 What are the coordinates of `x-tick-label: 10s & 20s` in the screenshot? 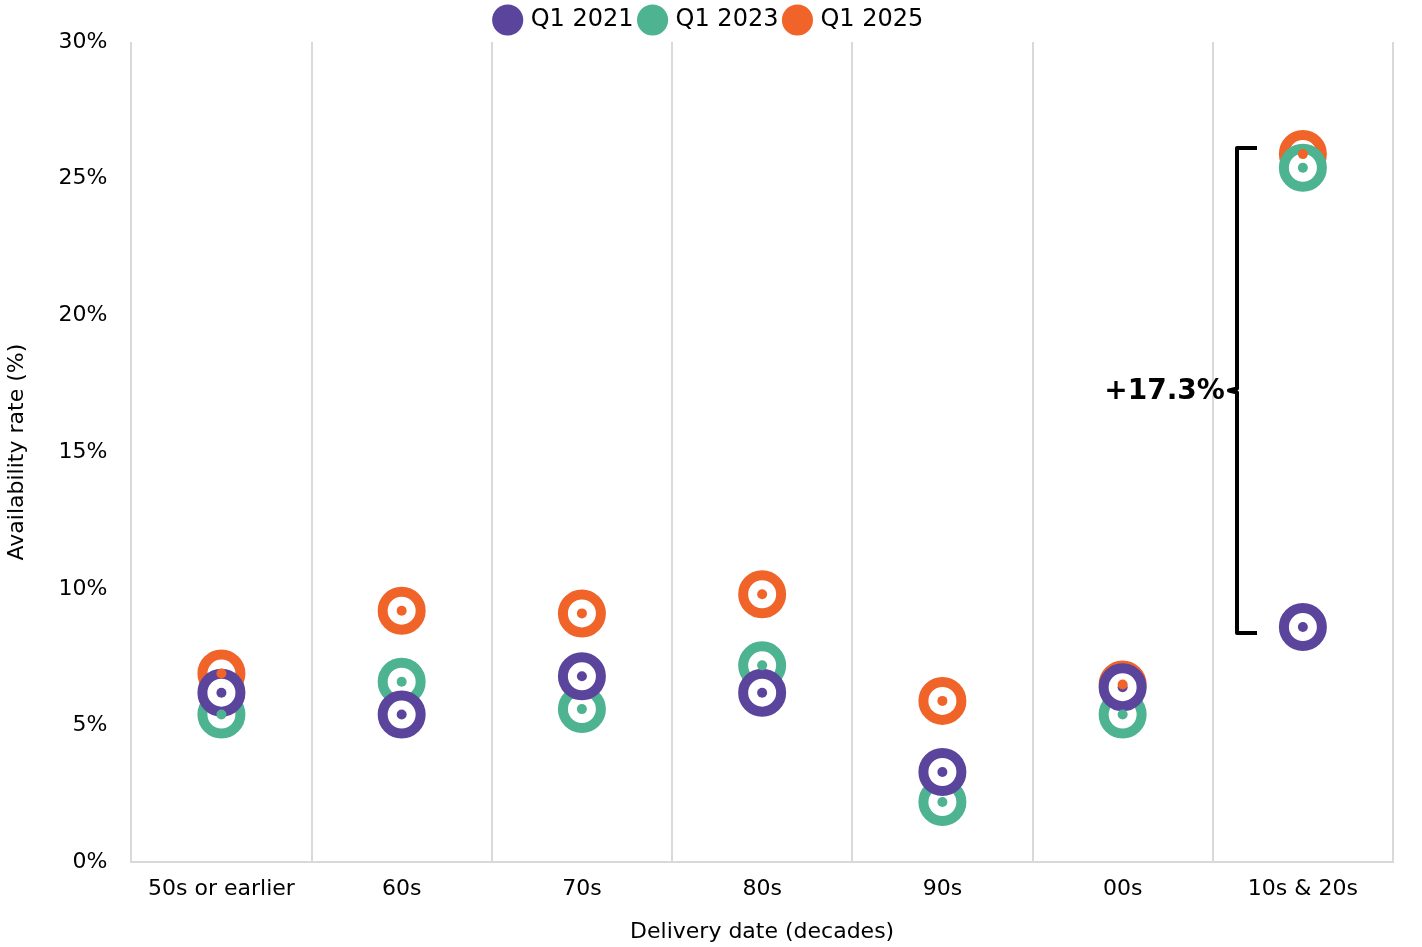 It's located at (1302, 888).